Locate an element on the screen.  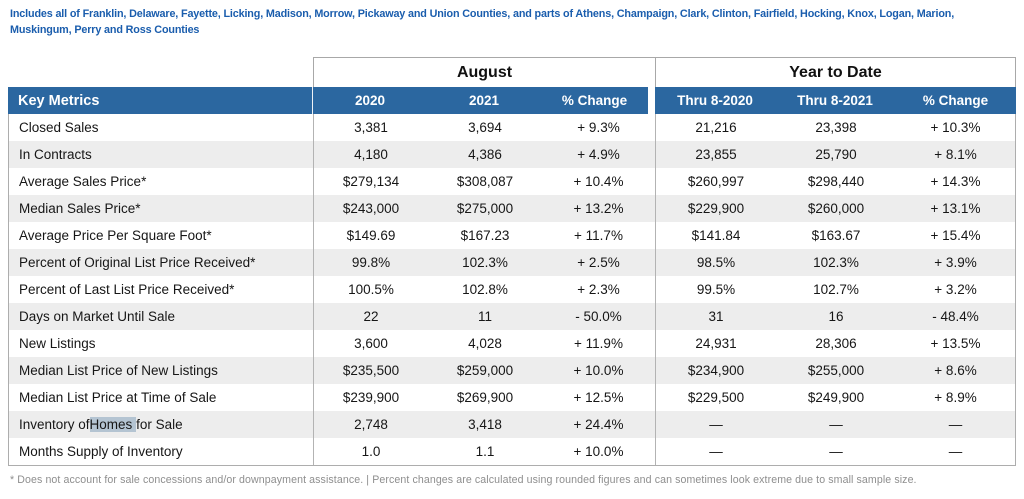
value-cell: + 13.2% is located at coordinates (599, 208).